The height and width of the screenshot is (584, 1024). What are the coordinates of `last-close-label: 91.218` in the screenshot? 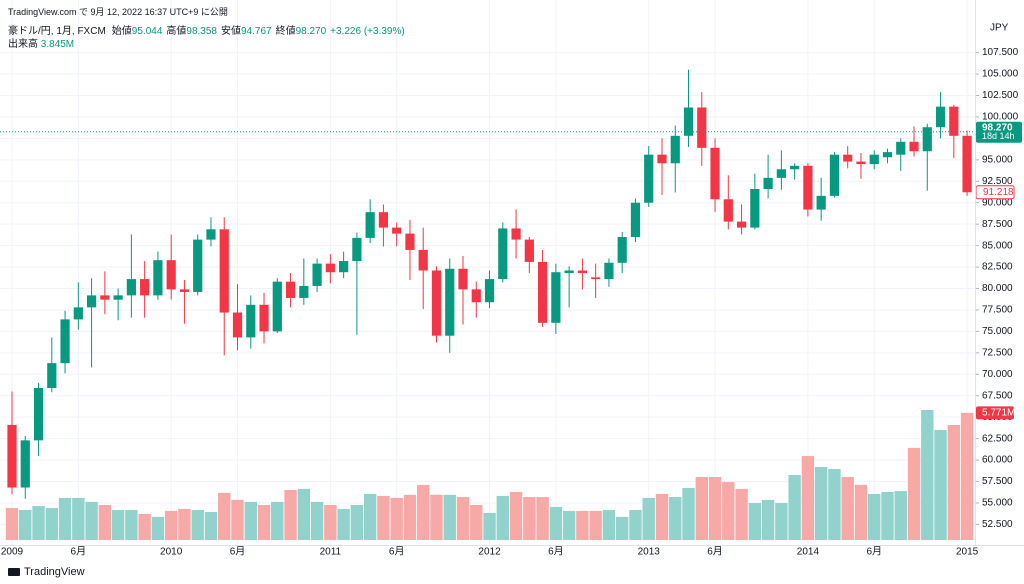 It's located at (998, 192).